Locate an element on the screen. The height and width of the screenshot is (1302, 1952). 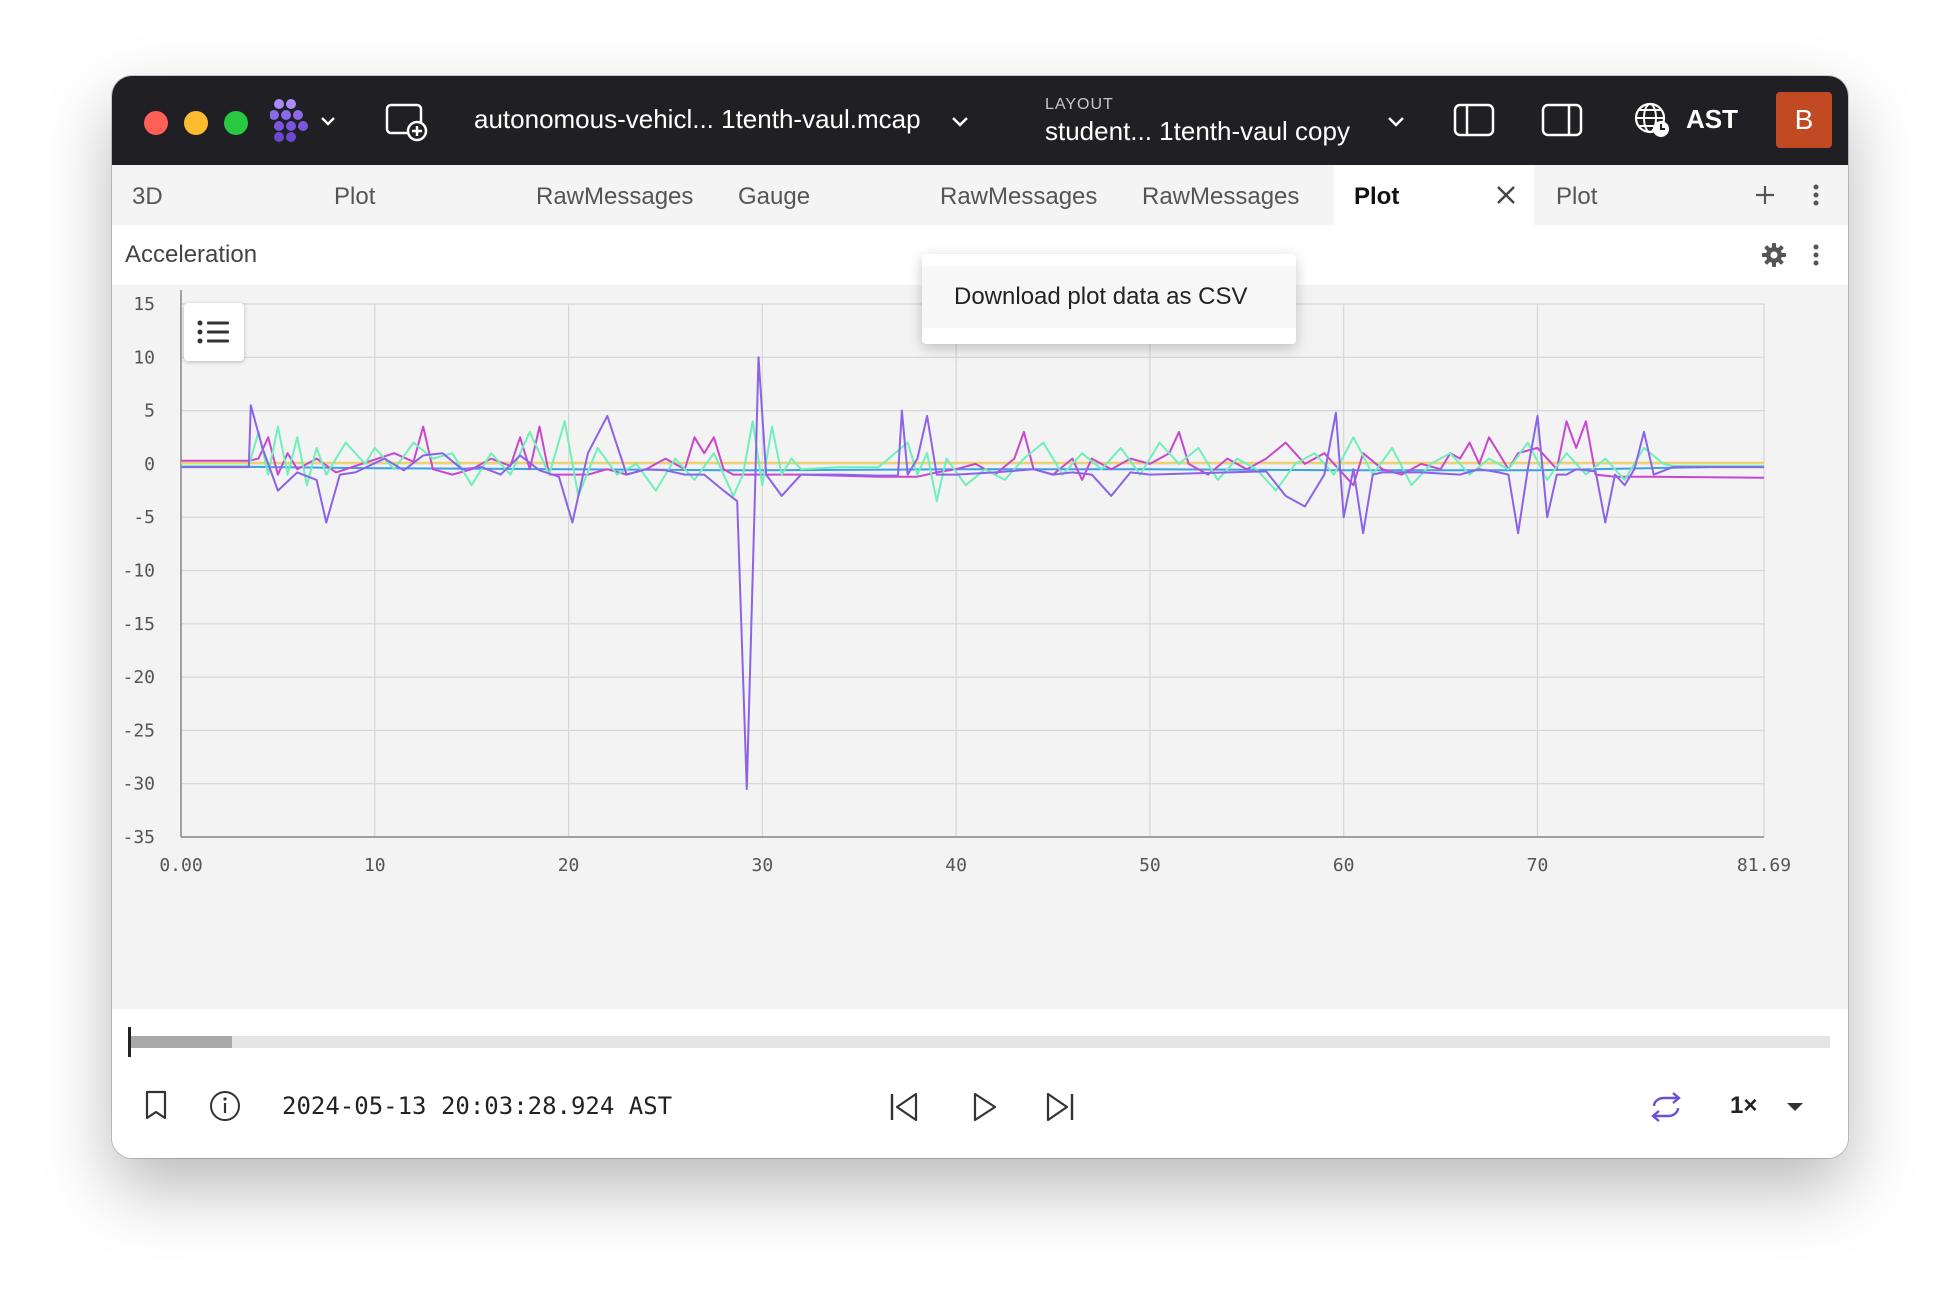
x-tick-label: 0.00 is located at coordinates (180, 865).